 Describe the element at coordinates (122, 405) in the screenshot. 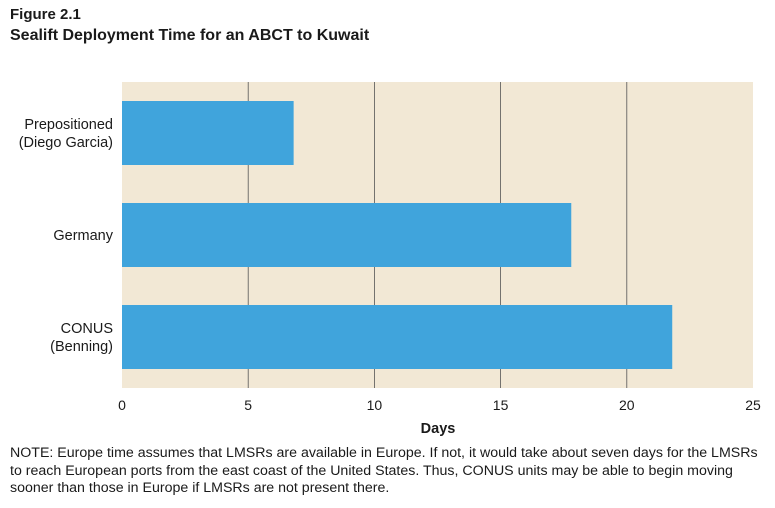

I see `x-tick-label: 0` at that location.